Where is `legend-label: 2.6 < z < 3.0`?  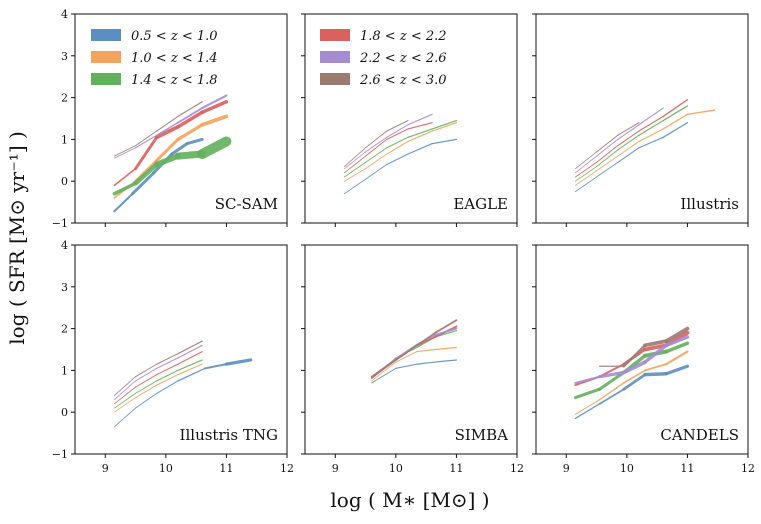 legend-label: 2.6 < z < 3.0 is located at coordinates (403, 80).